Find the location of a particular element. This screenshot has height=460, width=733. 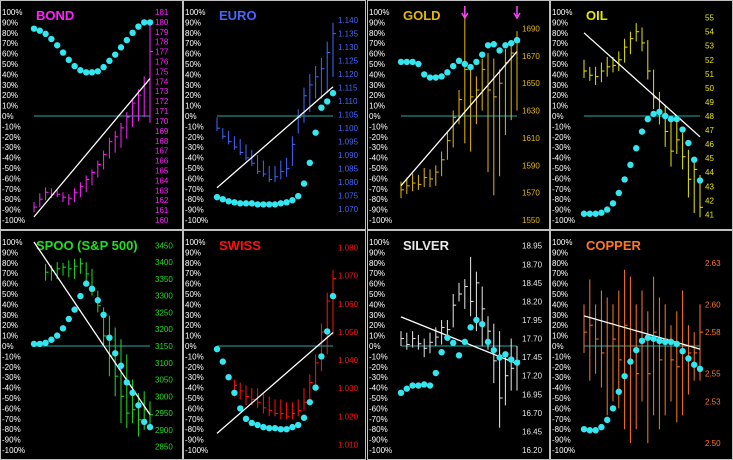

pct-tick-label: 30% is located at coordinates (10, 85).